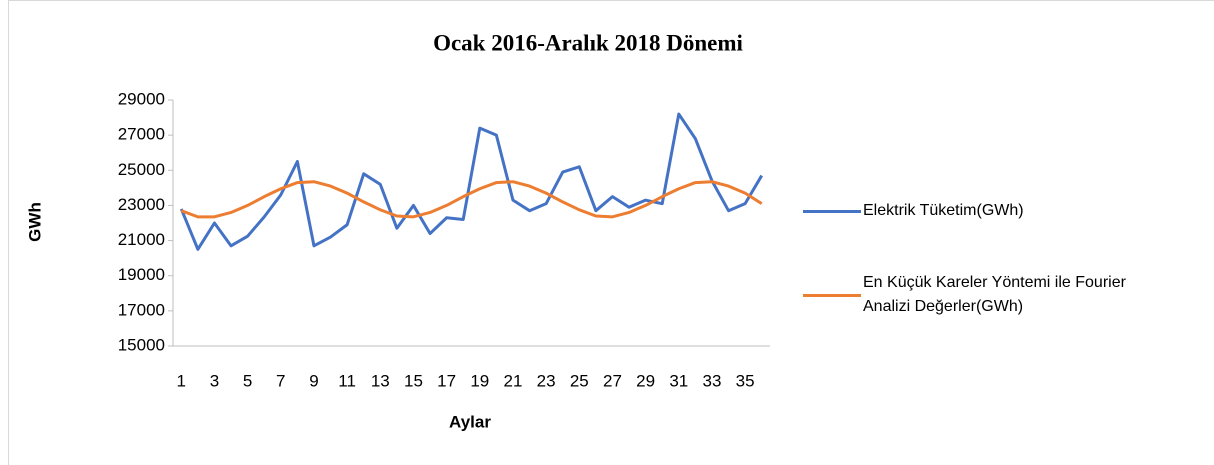  What do you see at coordinates (214, 380) in the screenshot?
I see `x-tick-label: 3` at bounding box center [214, 380].